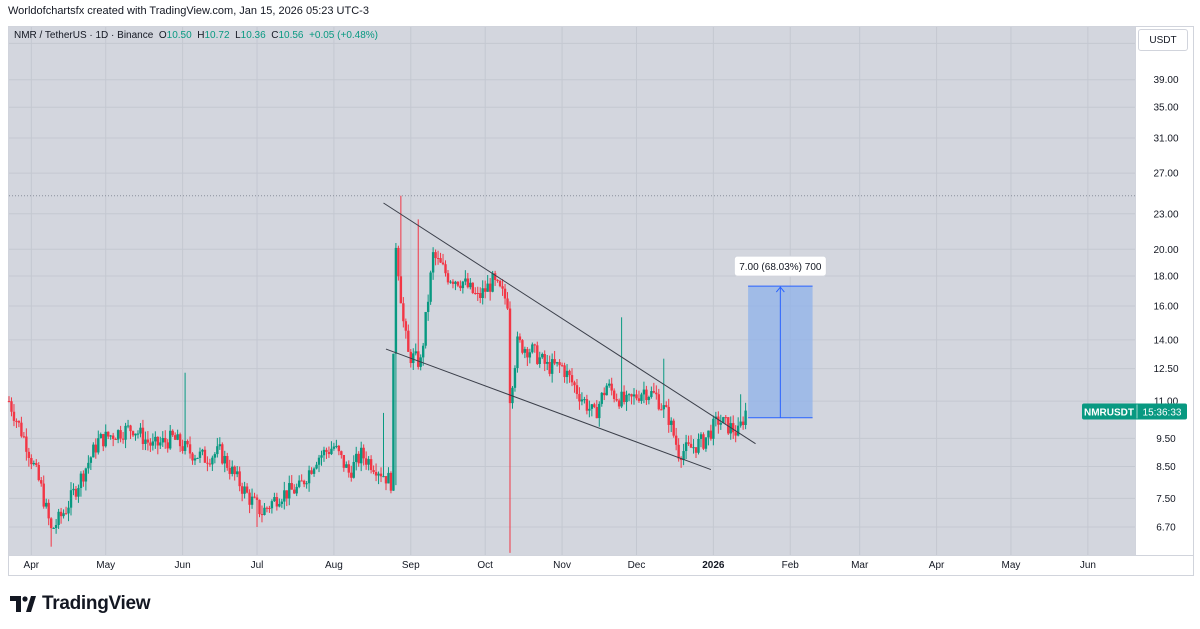 The height and width of the screenshot is (629, 1200). I want to click on low-value: 10.36, so click(253, 35).